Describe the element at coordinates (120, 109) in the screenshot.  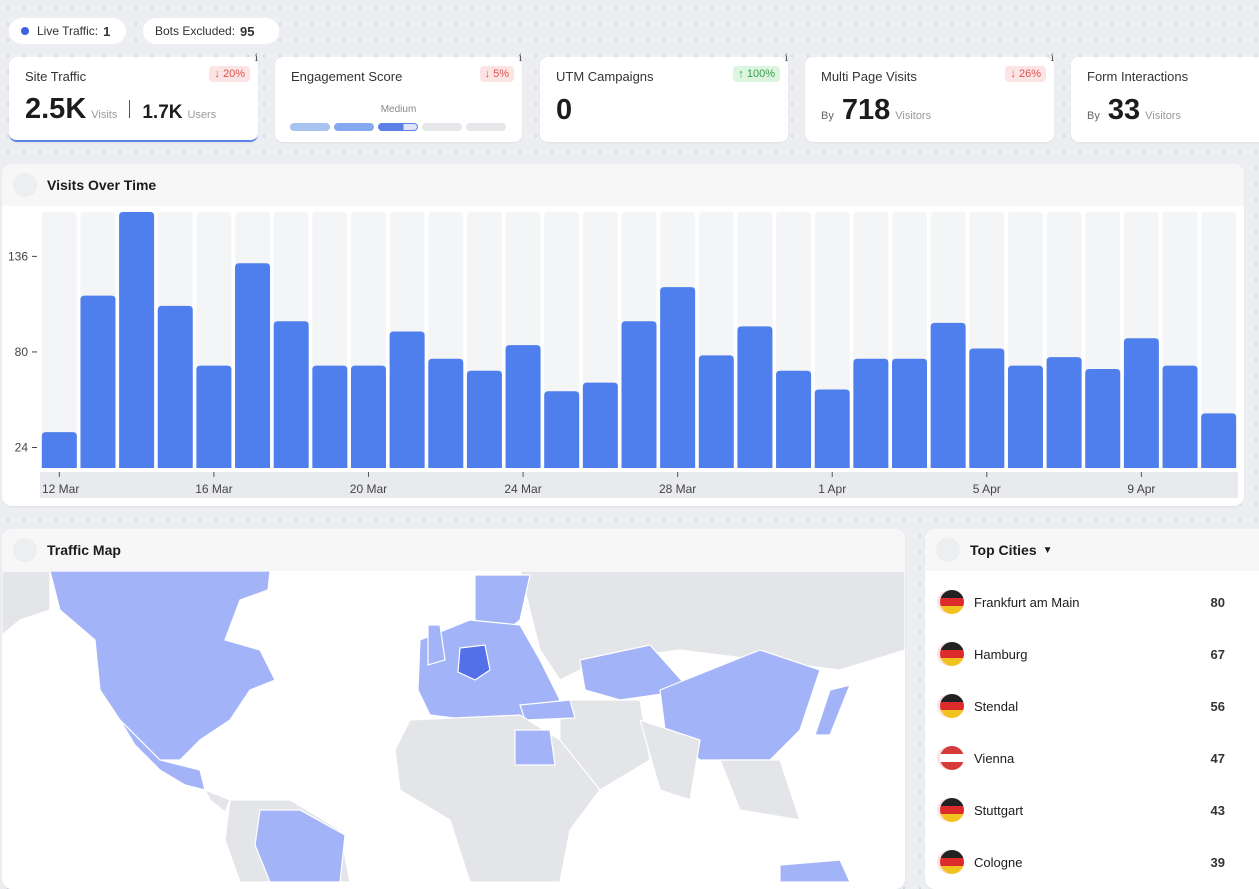
I see `card-values: 2.5K Visits 1.7K Users` at that location.